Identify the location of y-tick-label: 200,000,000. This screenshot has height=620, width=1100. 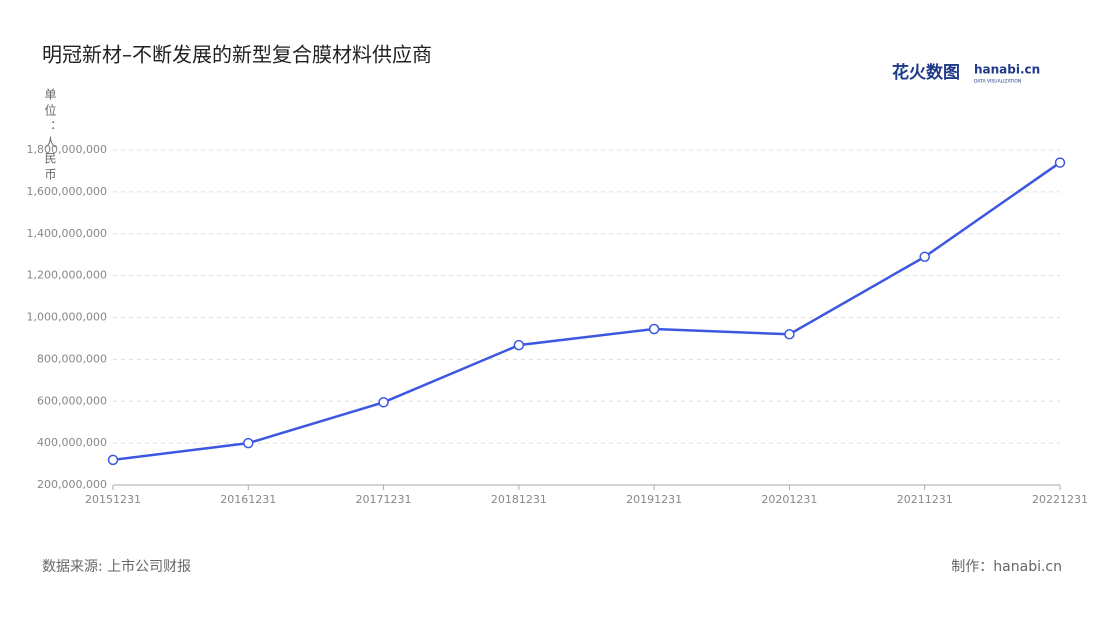
(72, 484).